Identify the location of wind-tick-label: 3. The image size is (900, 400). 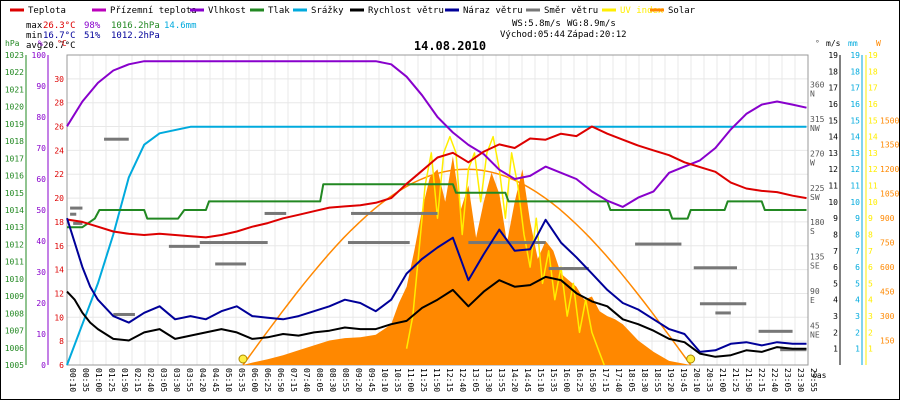
(835, 316).